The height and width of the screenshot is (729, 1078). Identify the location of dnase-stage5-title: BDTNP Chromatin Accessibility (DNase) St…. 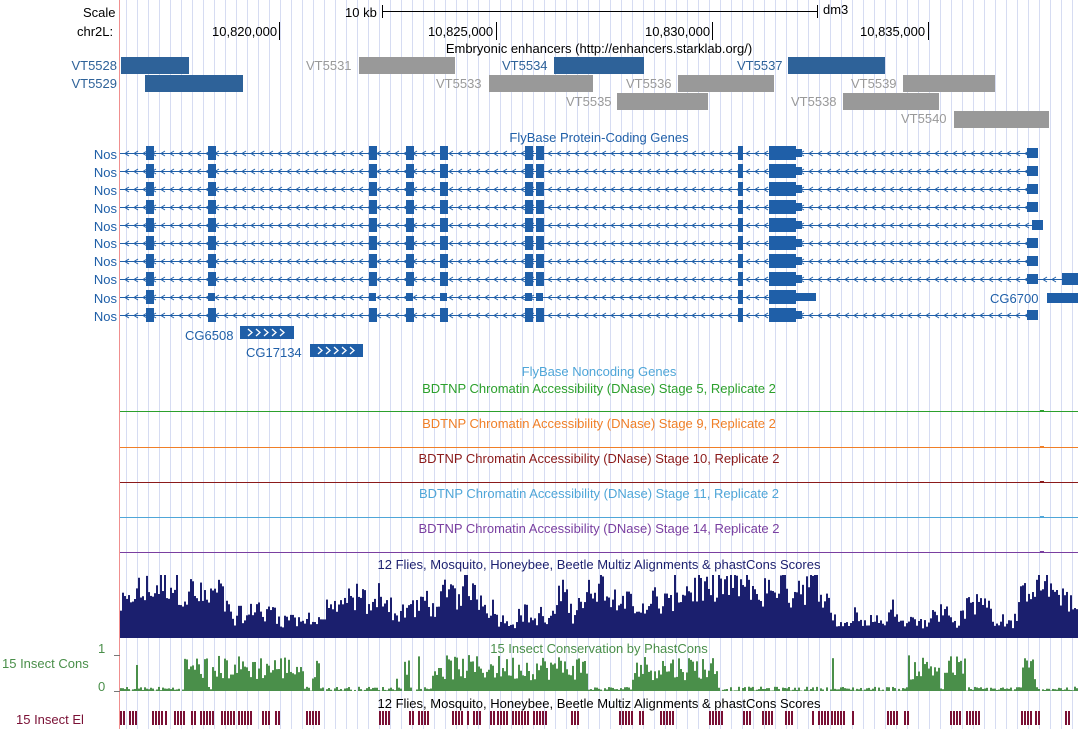
(599, 388).